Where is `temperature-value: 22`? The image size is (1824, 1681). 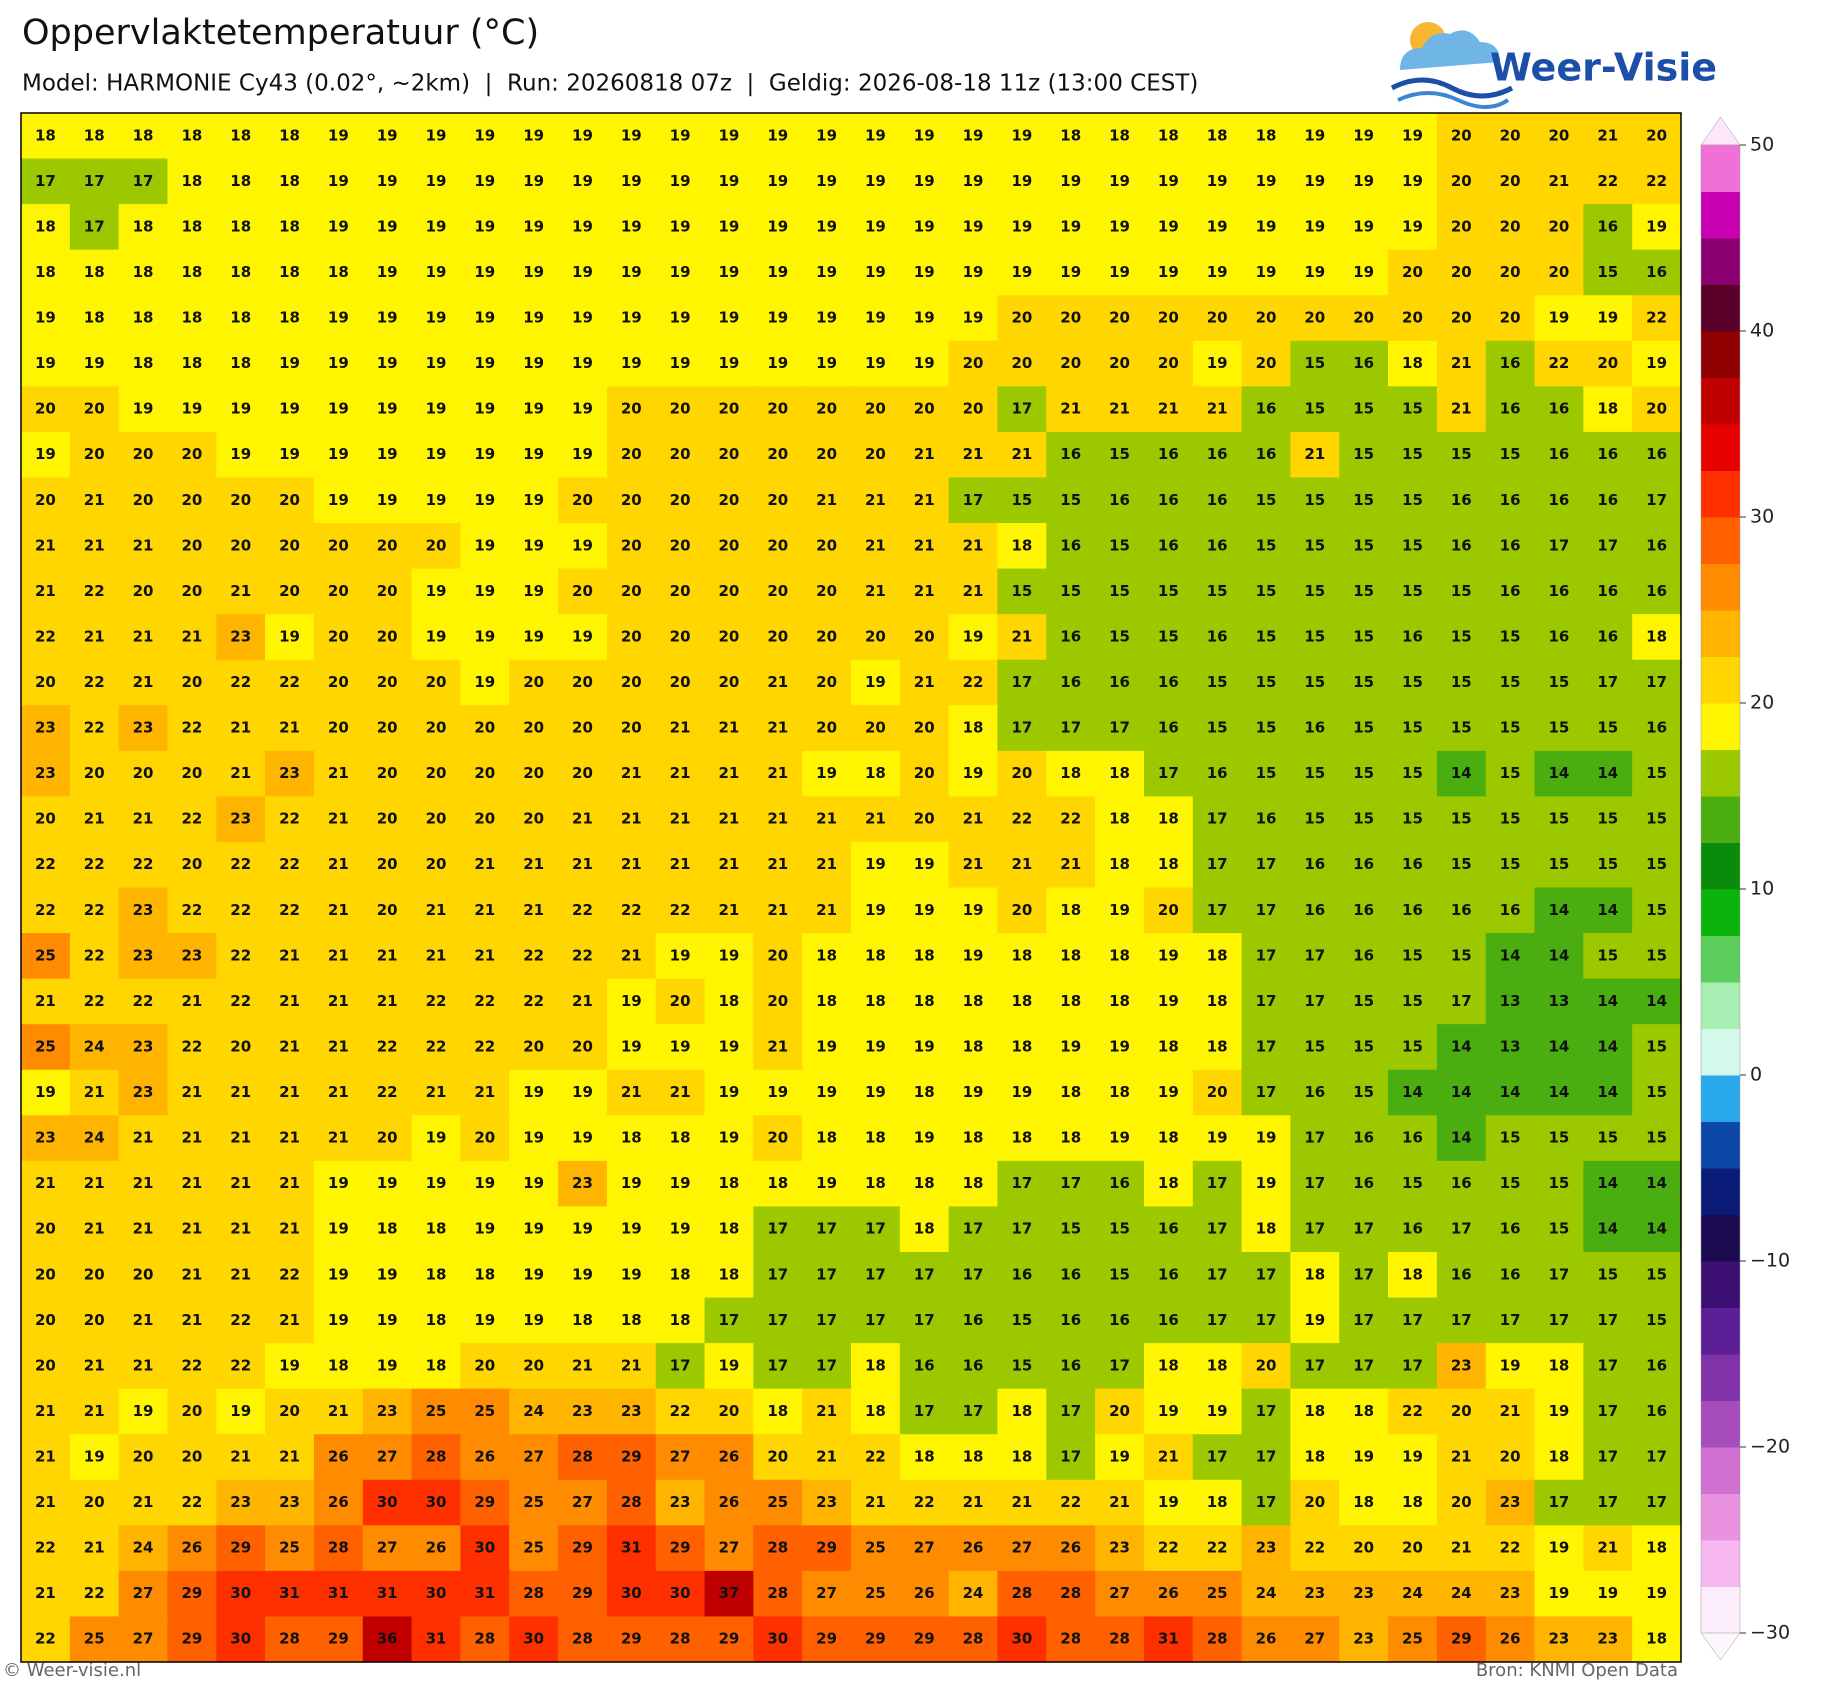 temperature-value: 22 is located at coordinates (436, 1046).